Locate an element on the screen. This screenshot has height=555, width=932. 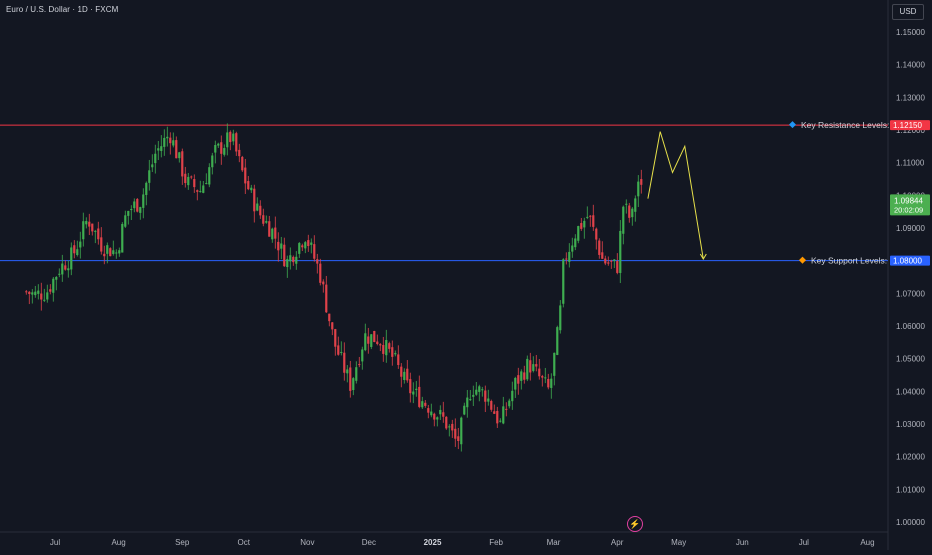
x-tick-label: 2025 is located at coordinates (433, 542).